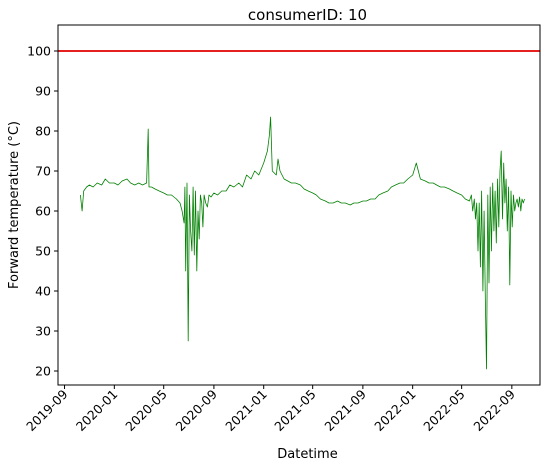  I want to click on x-tick-label: 2022-05, so click(444, 411).